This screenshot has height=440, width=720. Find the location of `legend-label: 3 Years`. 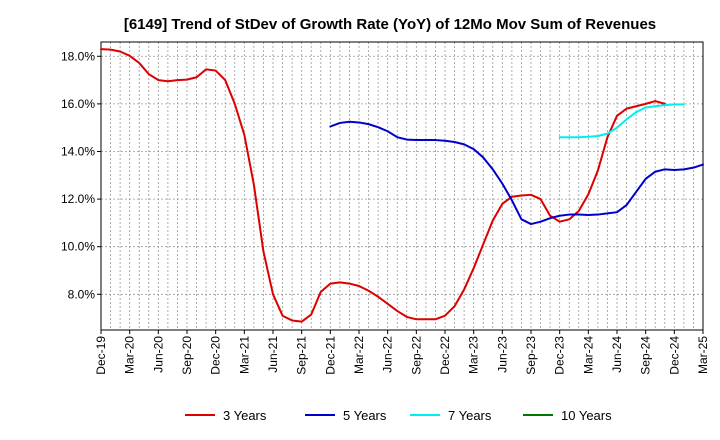

legend-label: 3 Years is located at coordinates (245, 415).